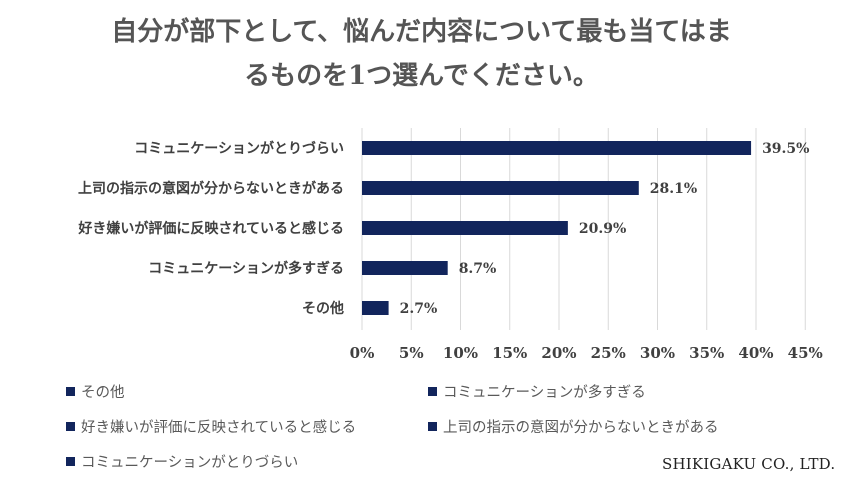  I want to click on category-label: 上司の指示の意図が分からないときがある, so click(211, 188).